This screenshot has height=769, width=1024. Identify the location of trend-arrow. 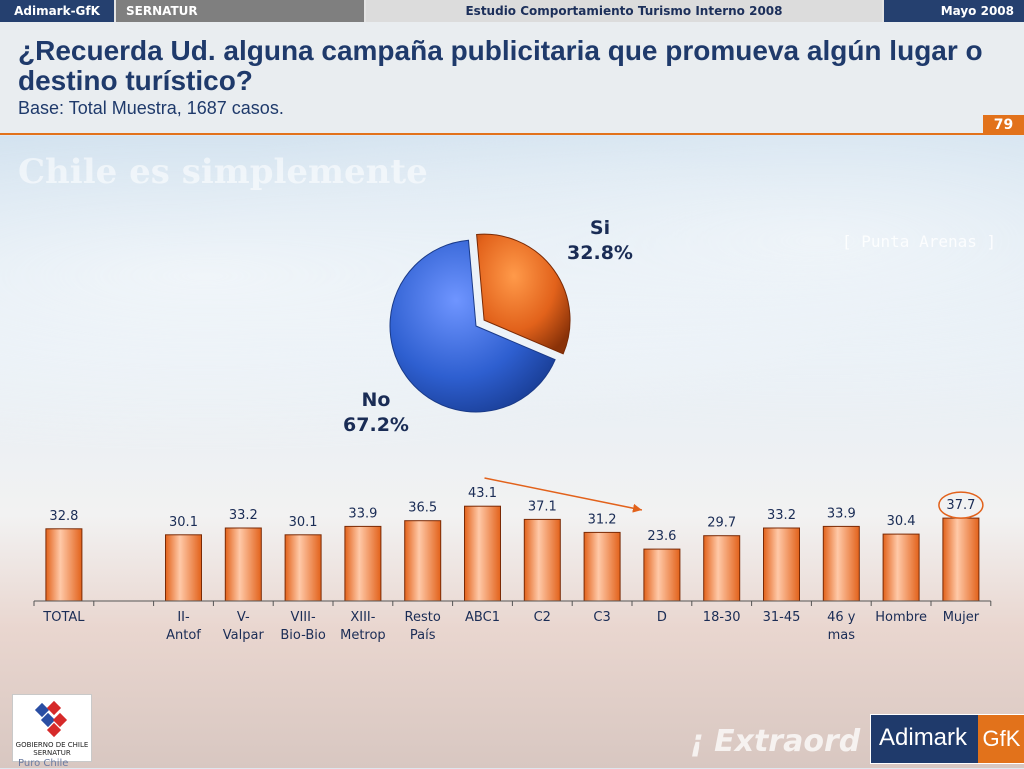
(563, 495).